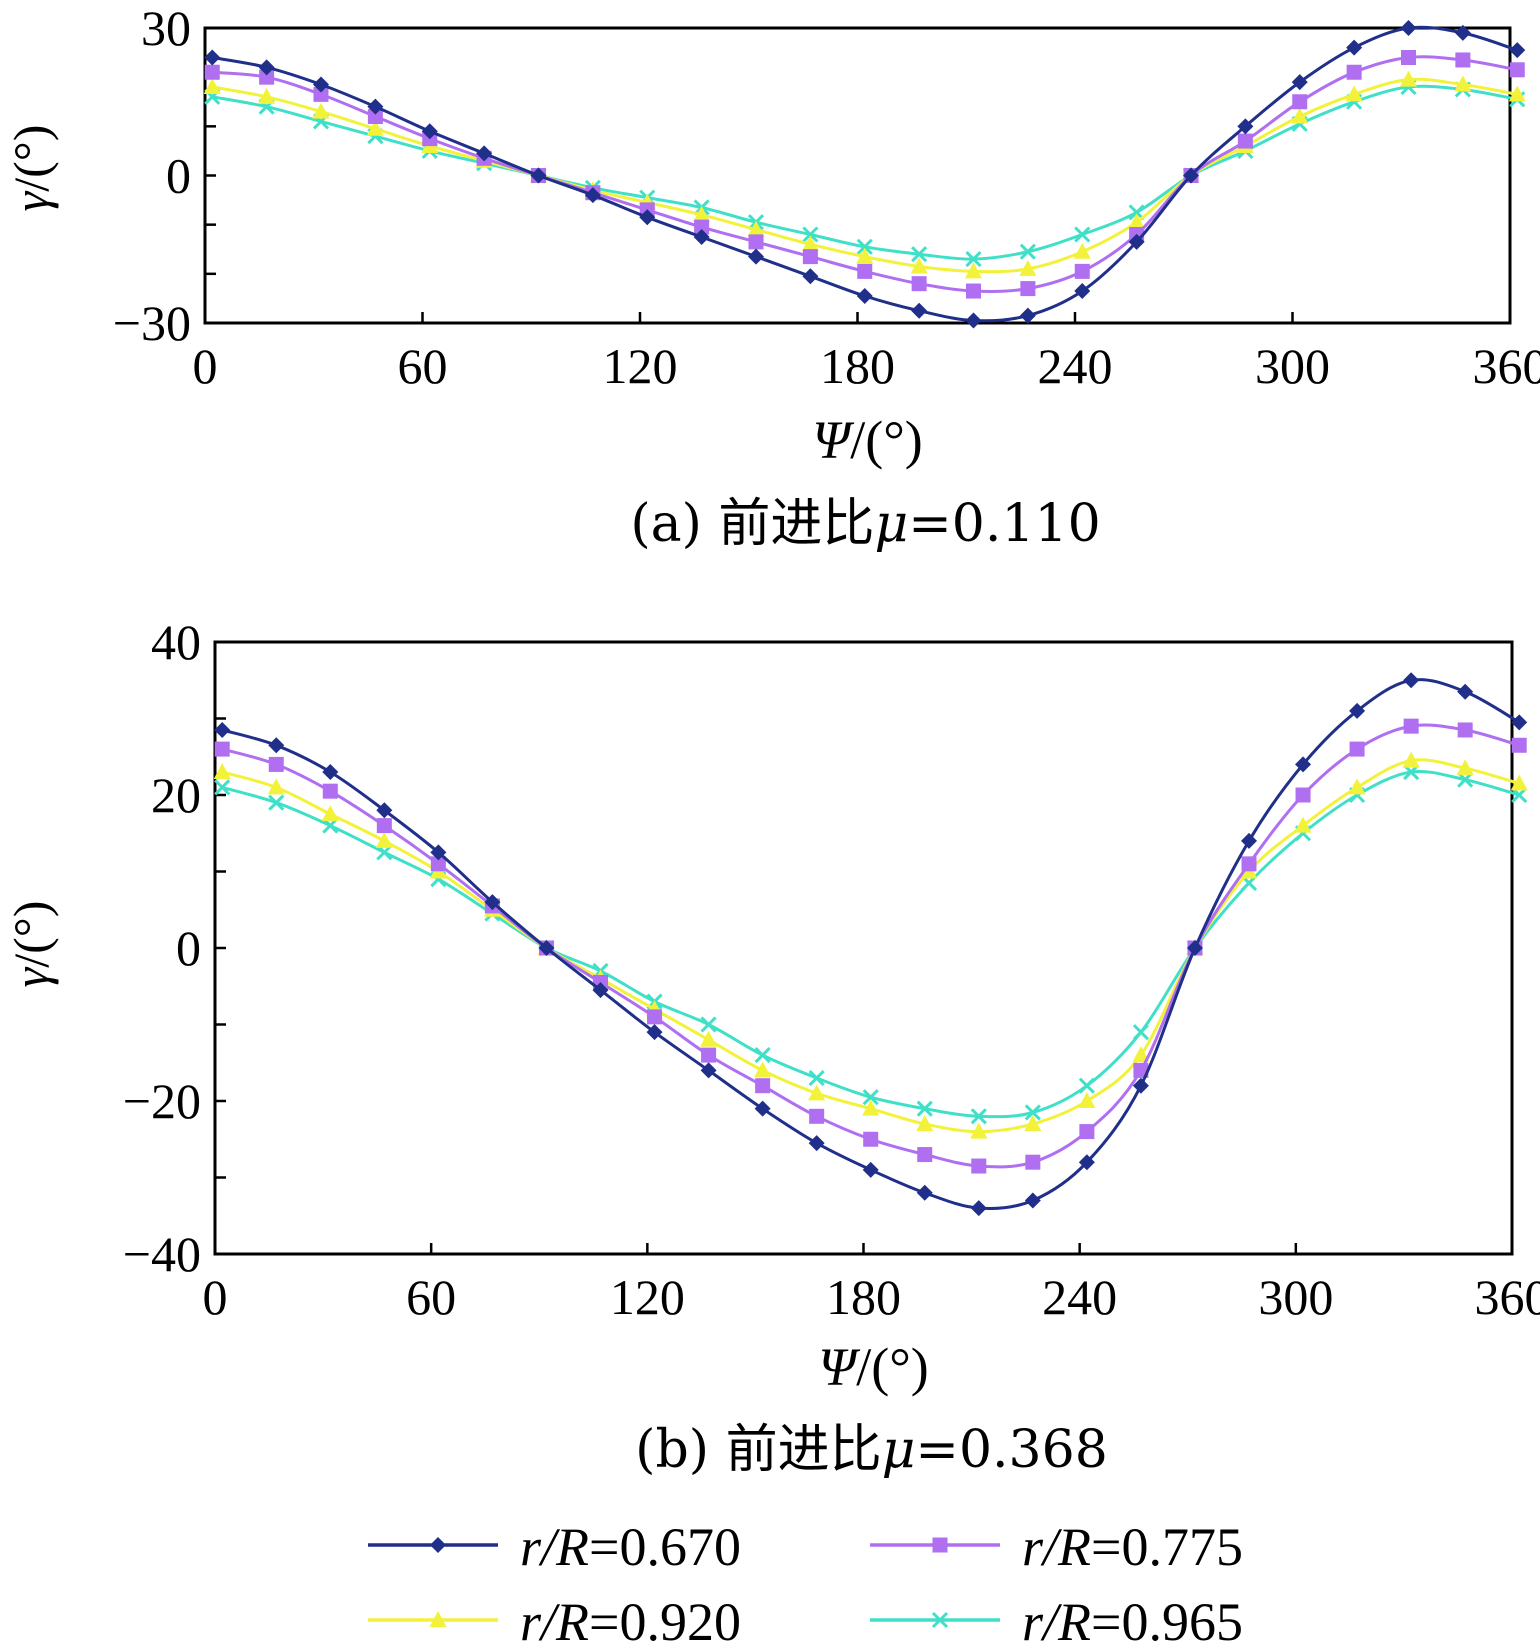 This screenshot has width=1540, height=1645. What do you see at coordinates (839, 1367) in the screenshot?
I see `x-axis-symbol: Ψ` at bounding box center [839, 1367].